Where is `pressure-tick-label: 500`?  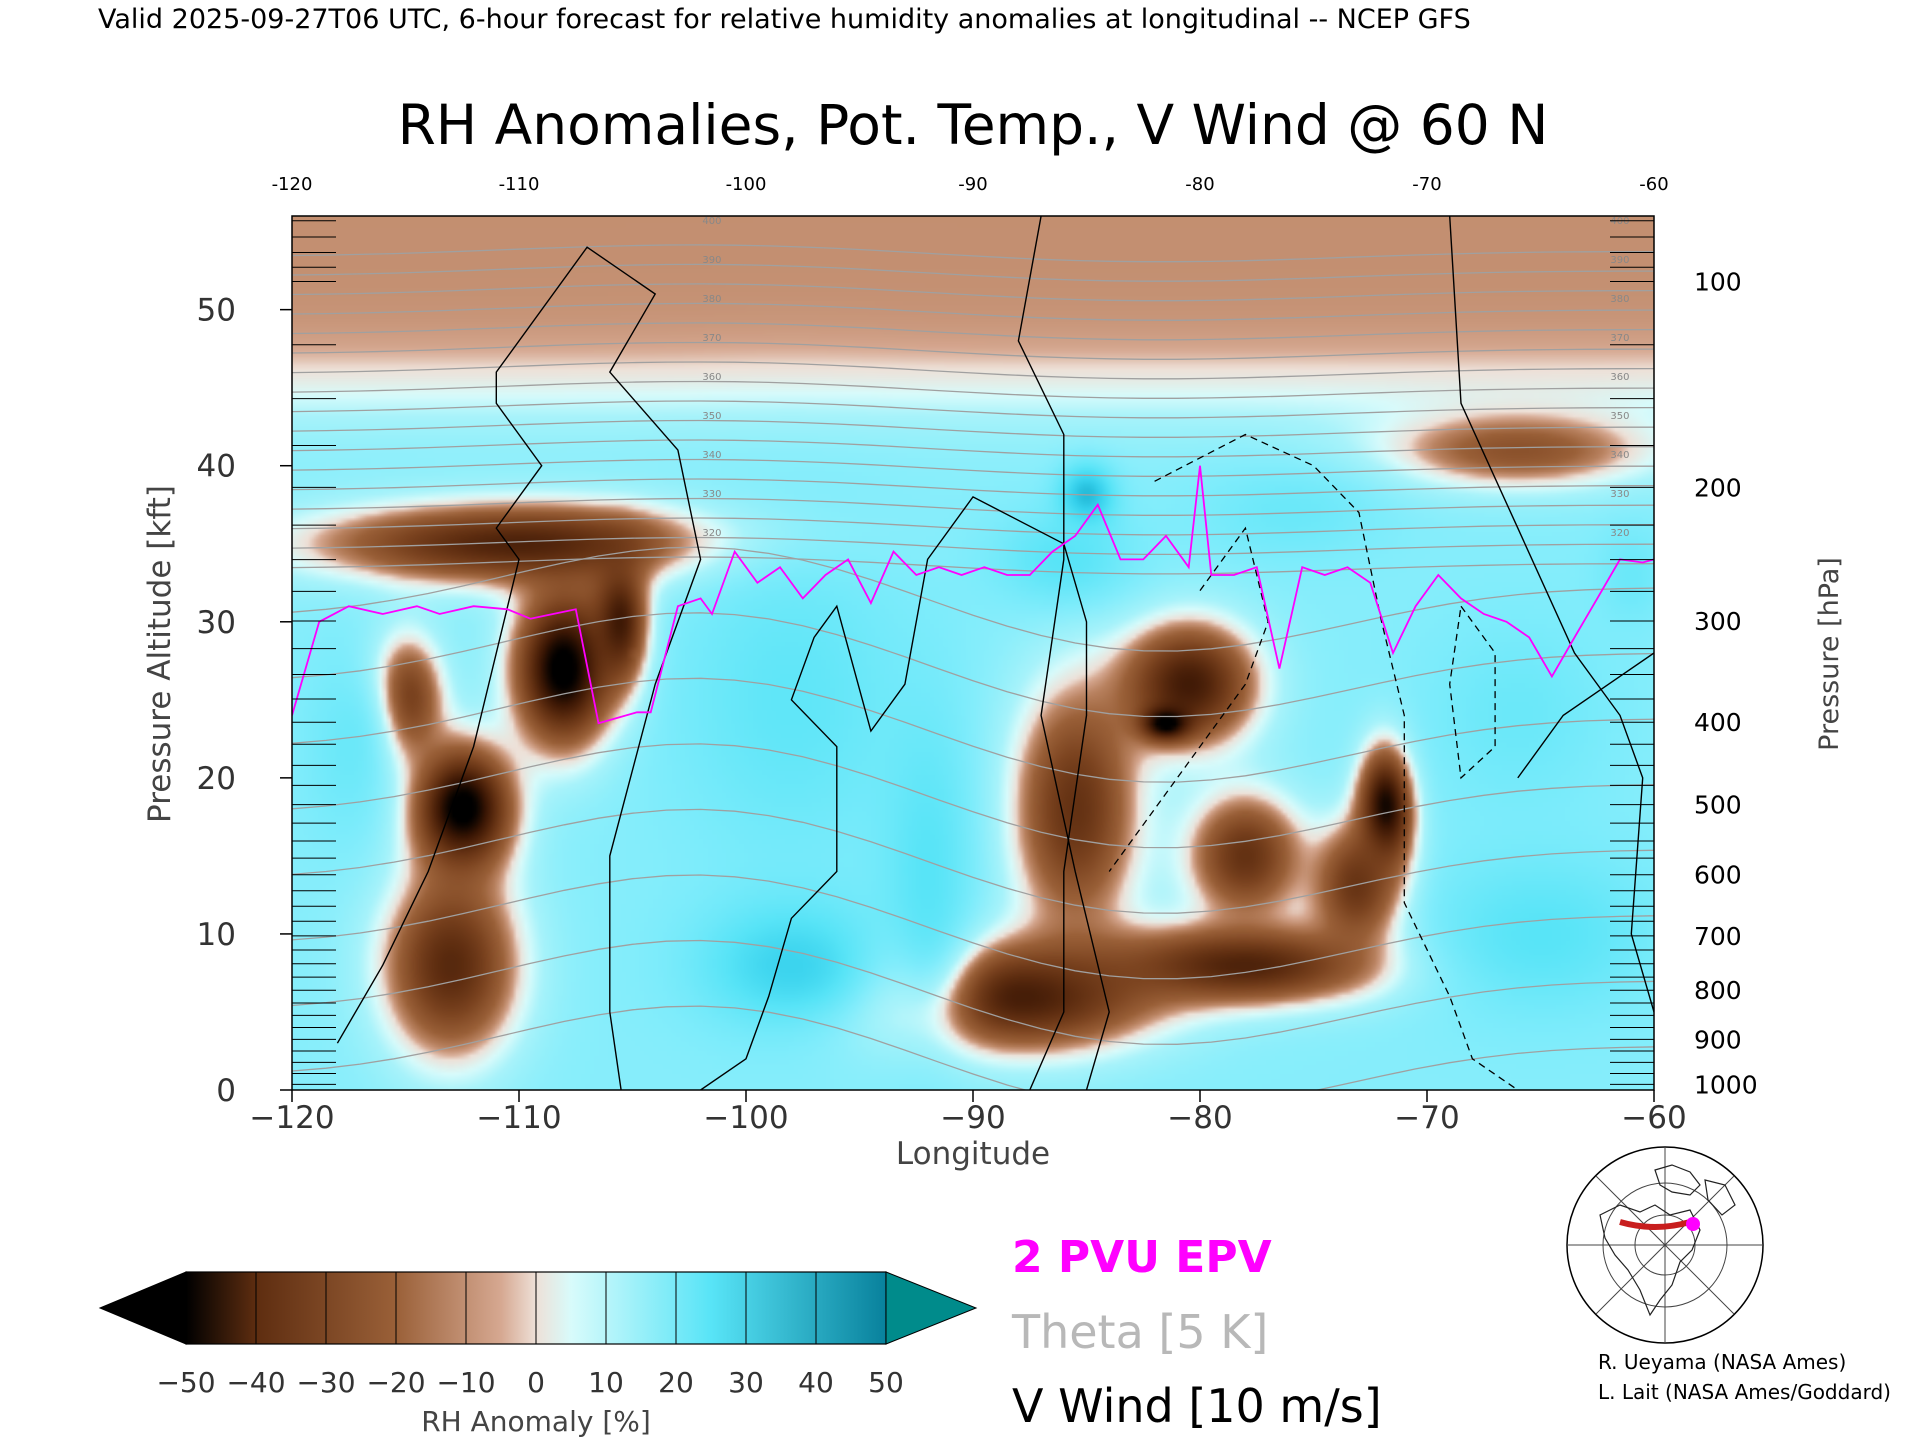
pressure-tick-label: 500 is located at coordinates (1718, 805).